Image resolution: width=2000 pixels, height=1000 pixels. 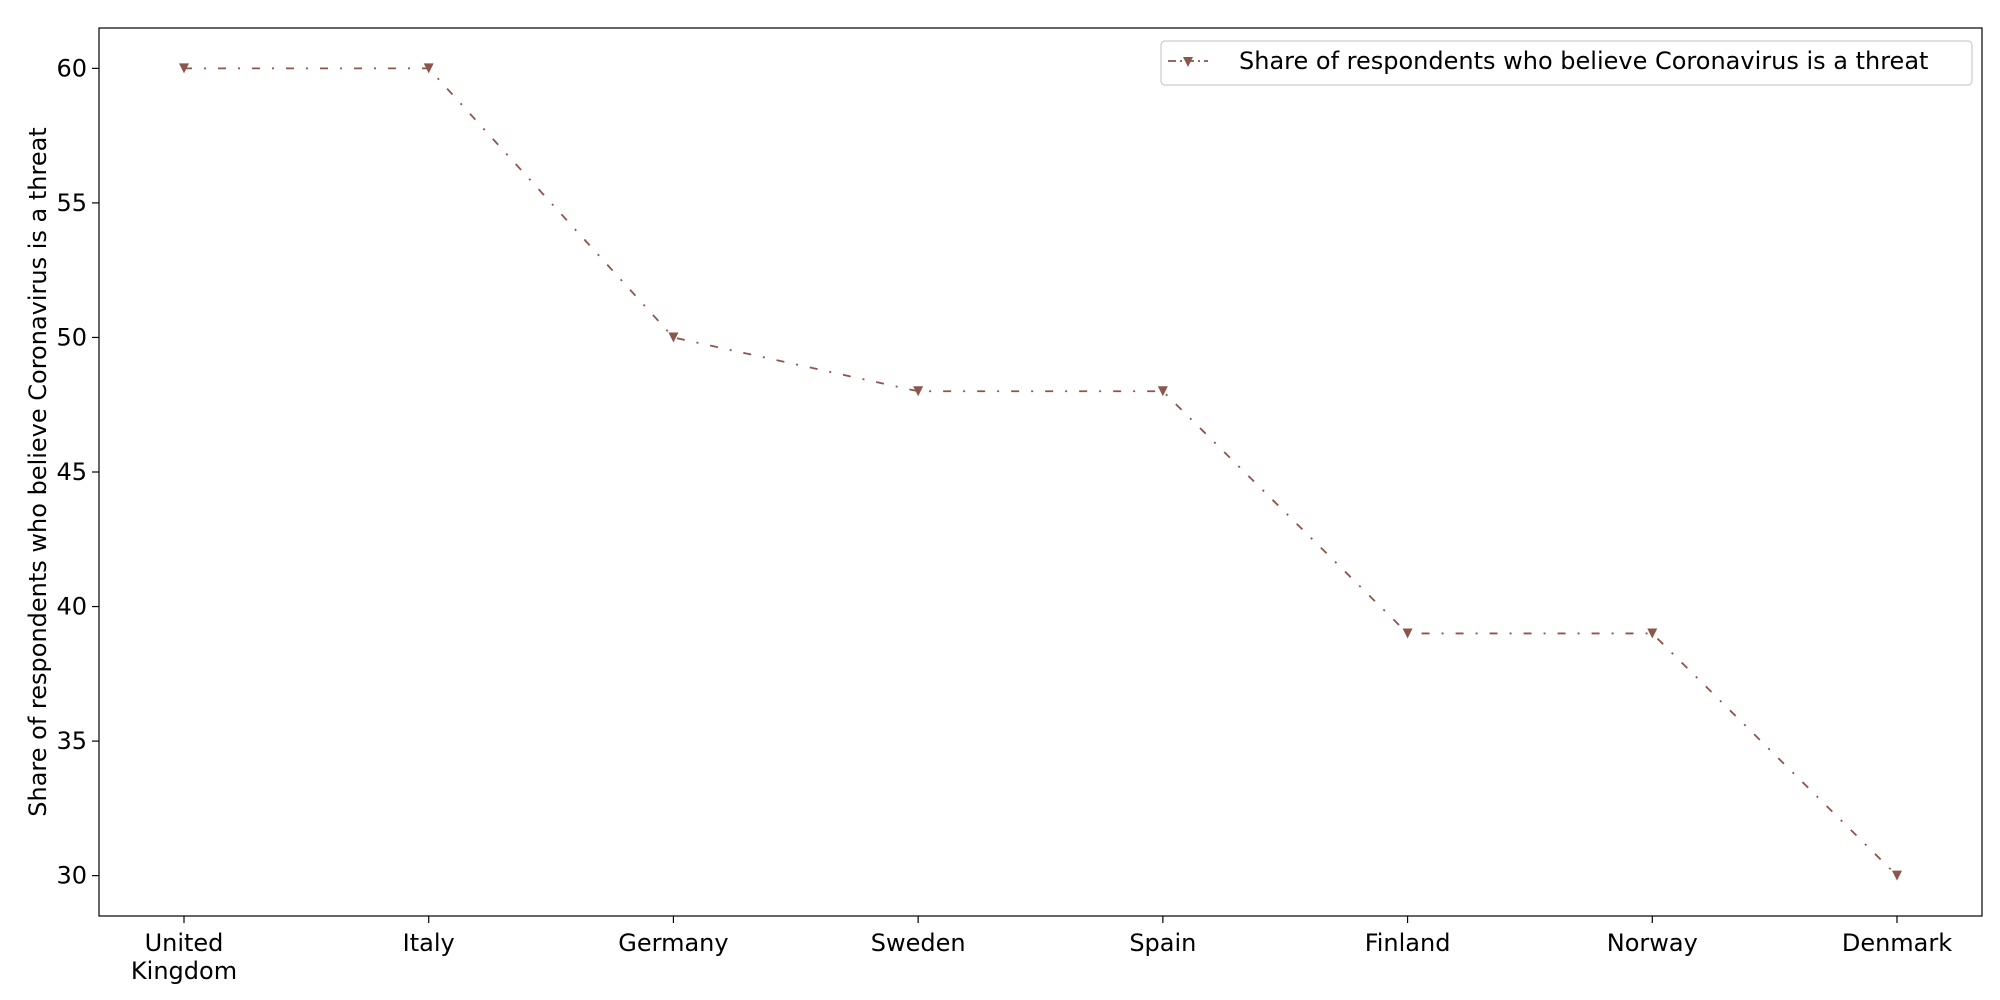 What do you see at coordinates (71, 741) in the screenshot?
I see `y-tick-label: 35` at bounding box center [71, 741].